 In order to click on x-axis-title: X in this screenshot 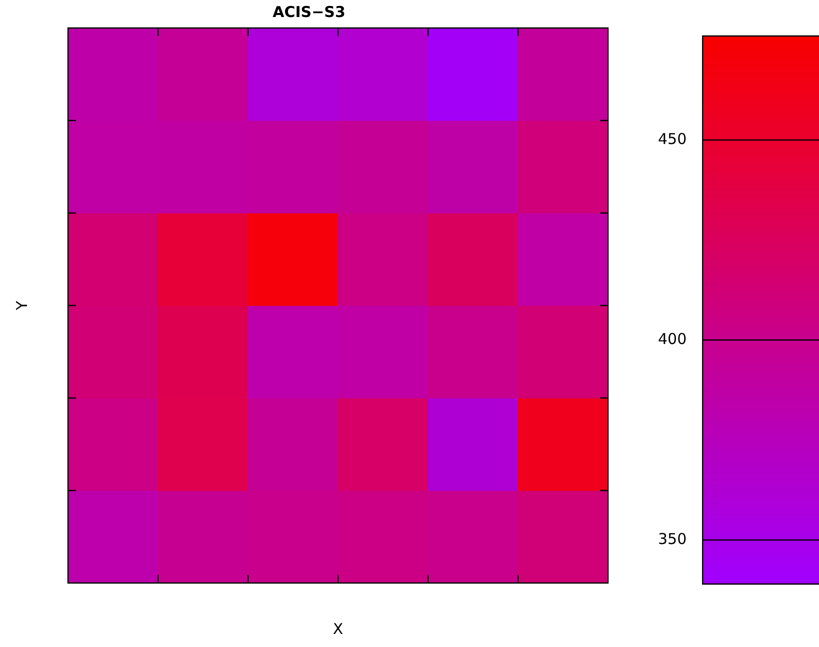, I will do `click(338, 629)`.